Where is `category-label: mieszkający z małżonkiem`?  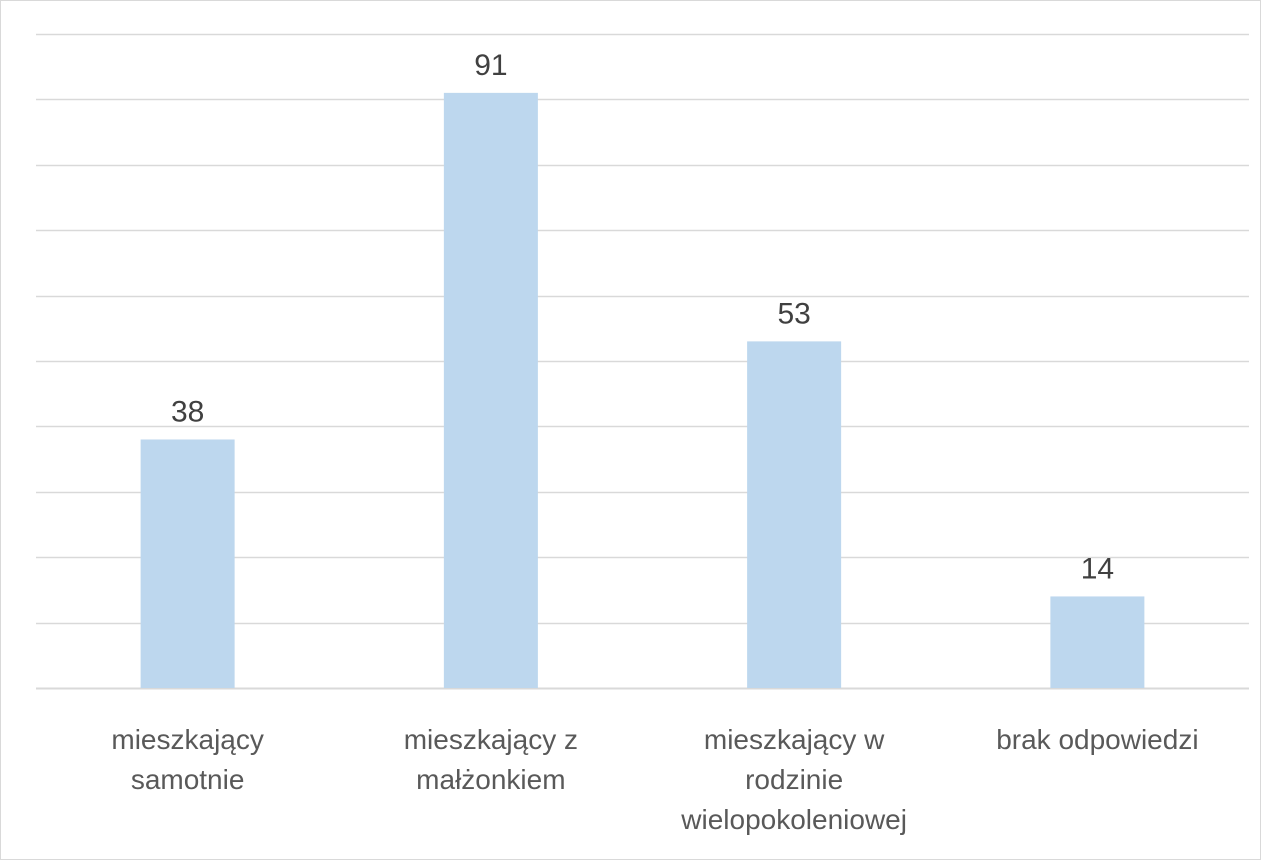 category-label: mieszkający z małżonkiem is located at coordinates (491, 759).